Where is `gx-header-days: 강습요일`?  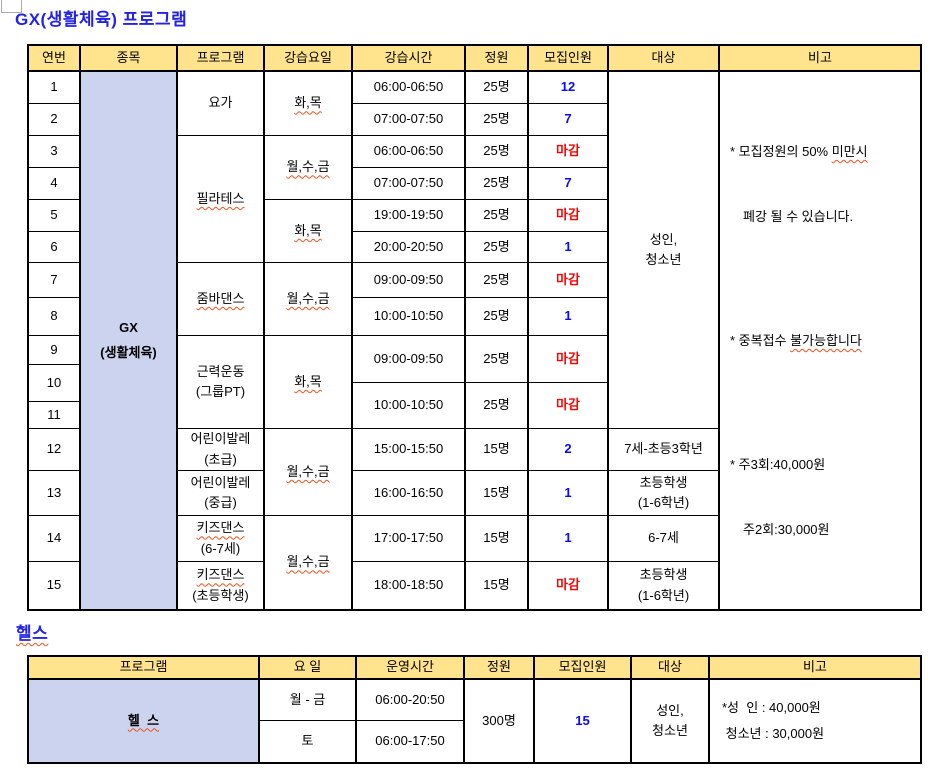 gx-header-days: 강습요일 is located at coordinates (309, 59).